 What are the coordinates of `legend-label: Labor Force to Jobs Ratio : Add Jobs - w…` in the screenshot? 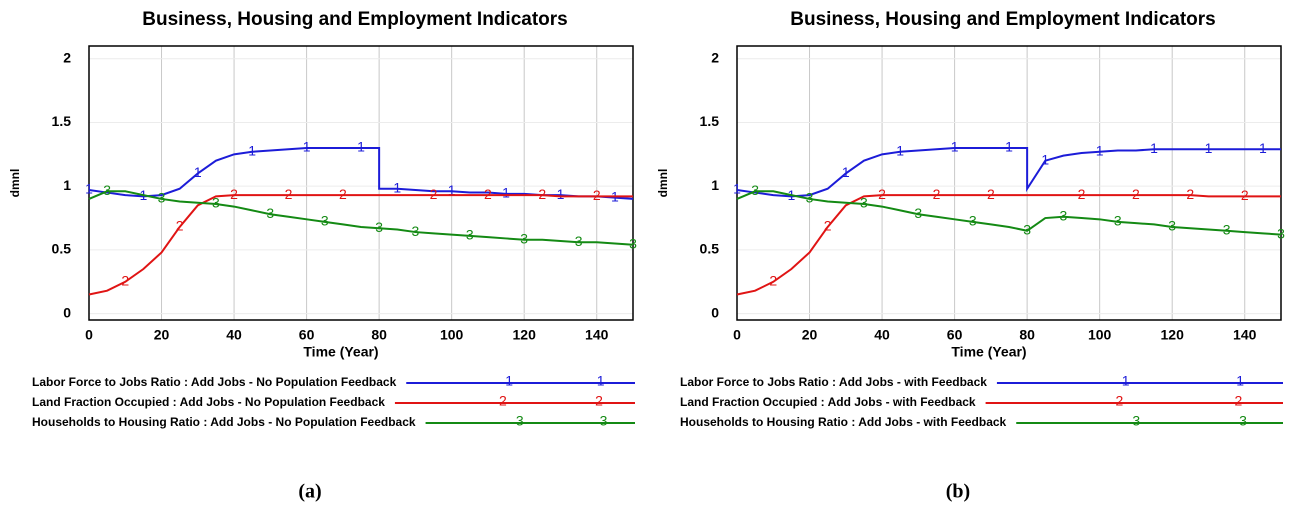 It's located at (833, 382).